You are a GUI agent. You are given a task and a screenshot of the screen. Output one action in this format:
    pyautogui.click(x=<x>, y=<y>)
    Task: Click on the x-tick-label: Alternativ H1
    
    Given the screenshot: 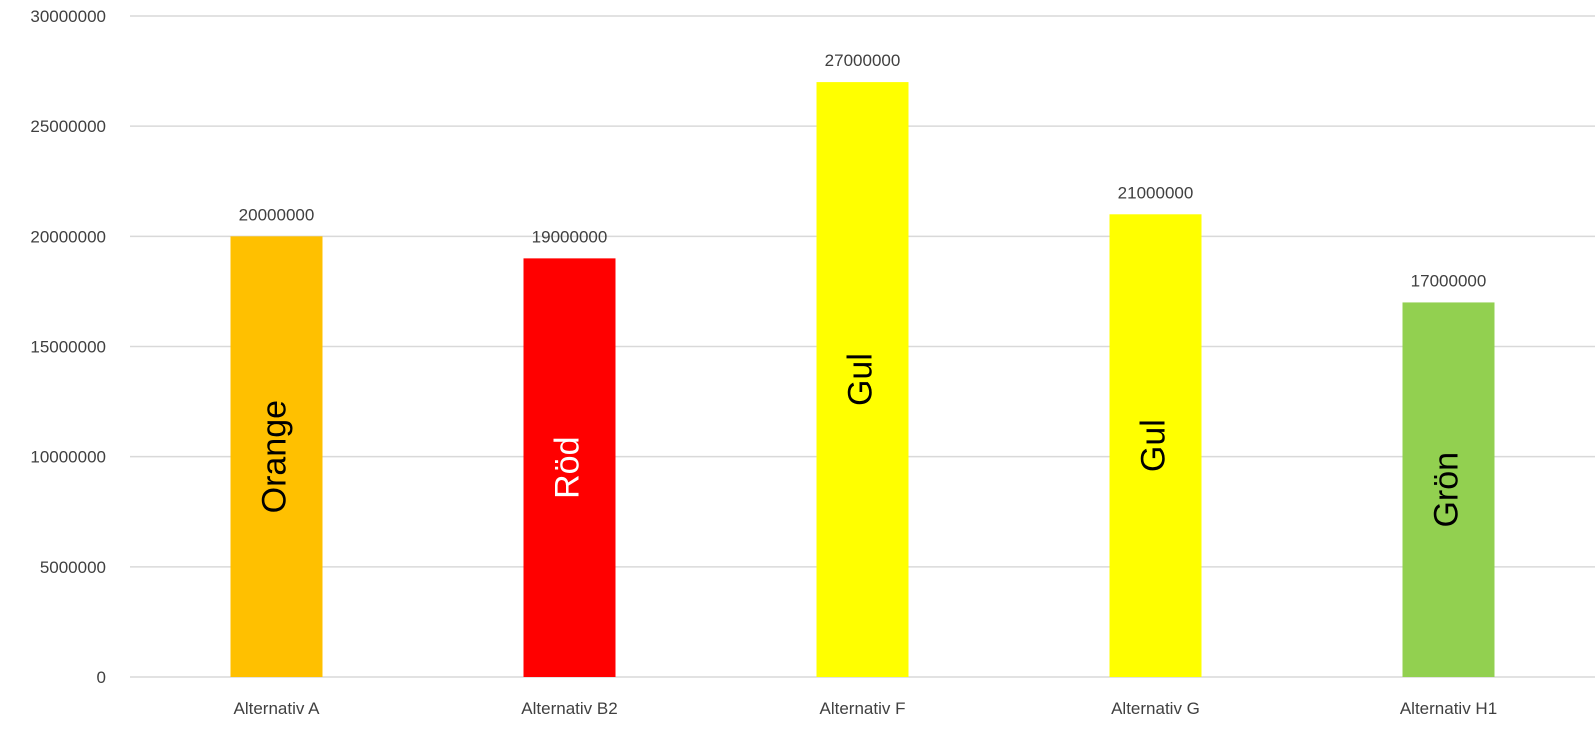 What is the action you would take?
    pyautogui.click(x=1448, y=708)
    